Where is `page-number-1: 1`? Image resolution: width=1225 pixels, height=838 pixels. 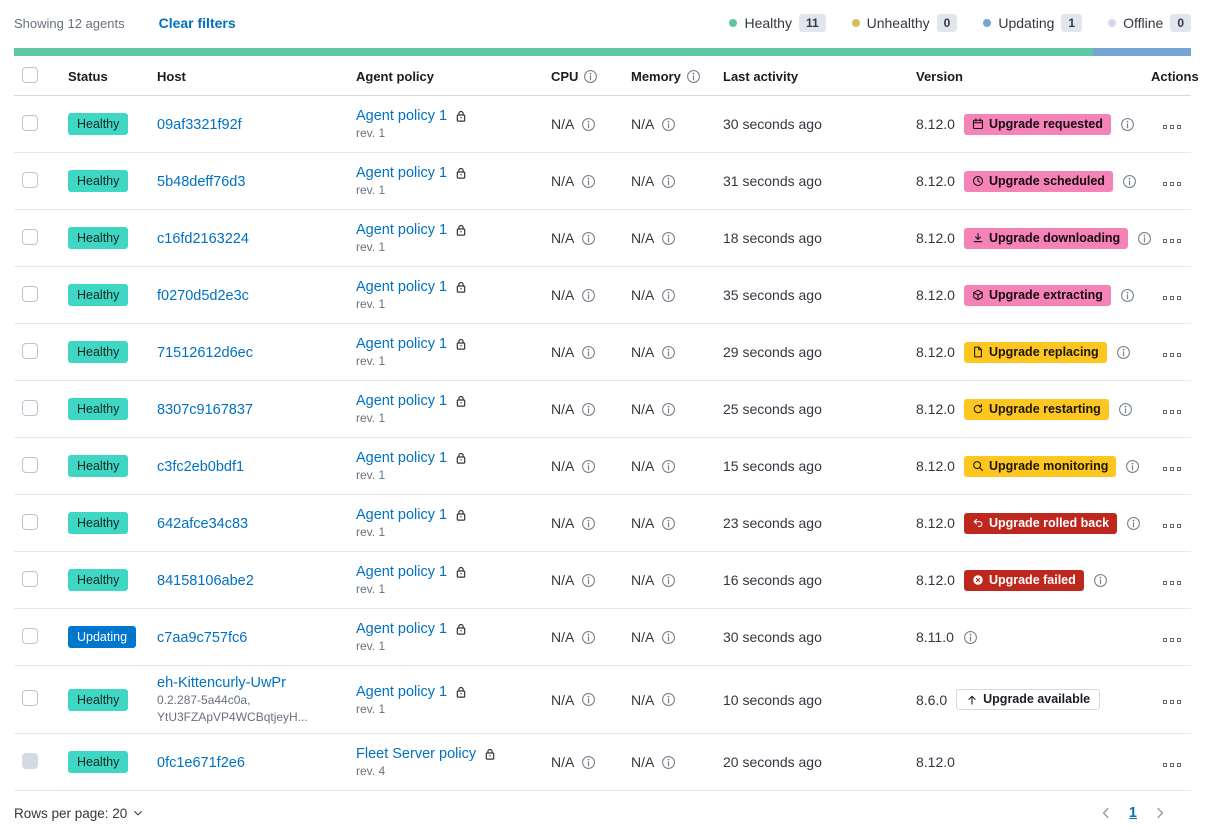
page-number-1: 1 is located at coordinates (1132, 813).